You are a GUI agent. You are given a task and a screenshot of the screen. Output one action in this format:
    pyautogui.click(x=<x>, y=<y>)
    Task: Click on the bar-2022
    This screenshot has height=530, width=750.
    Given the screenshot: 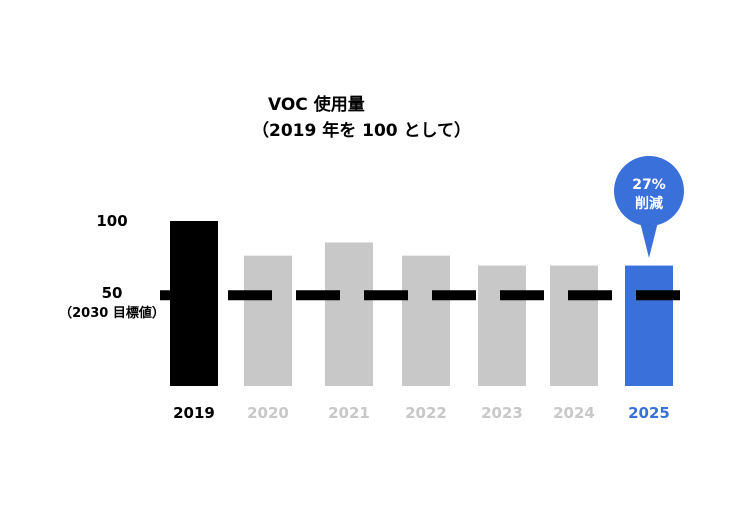 What is the action you would take?
    pyautogui.click(x=426, y=320)
    